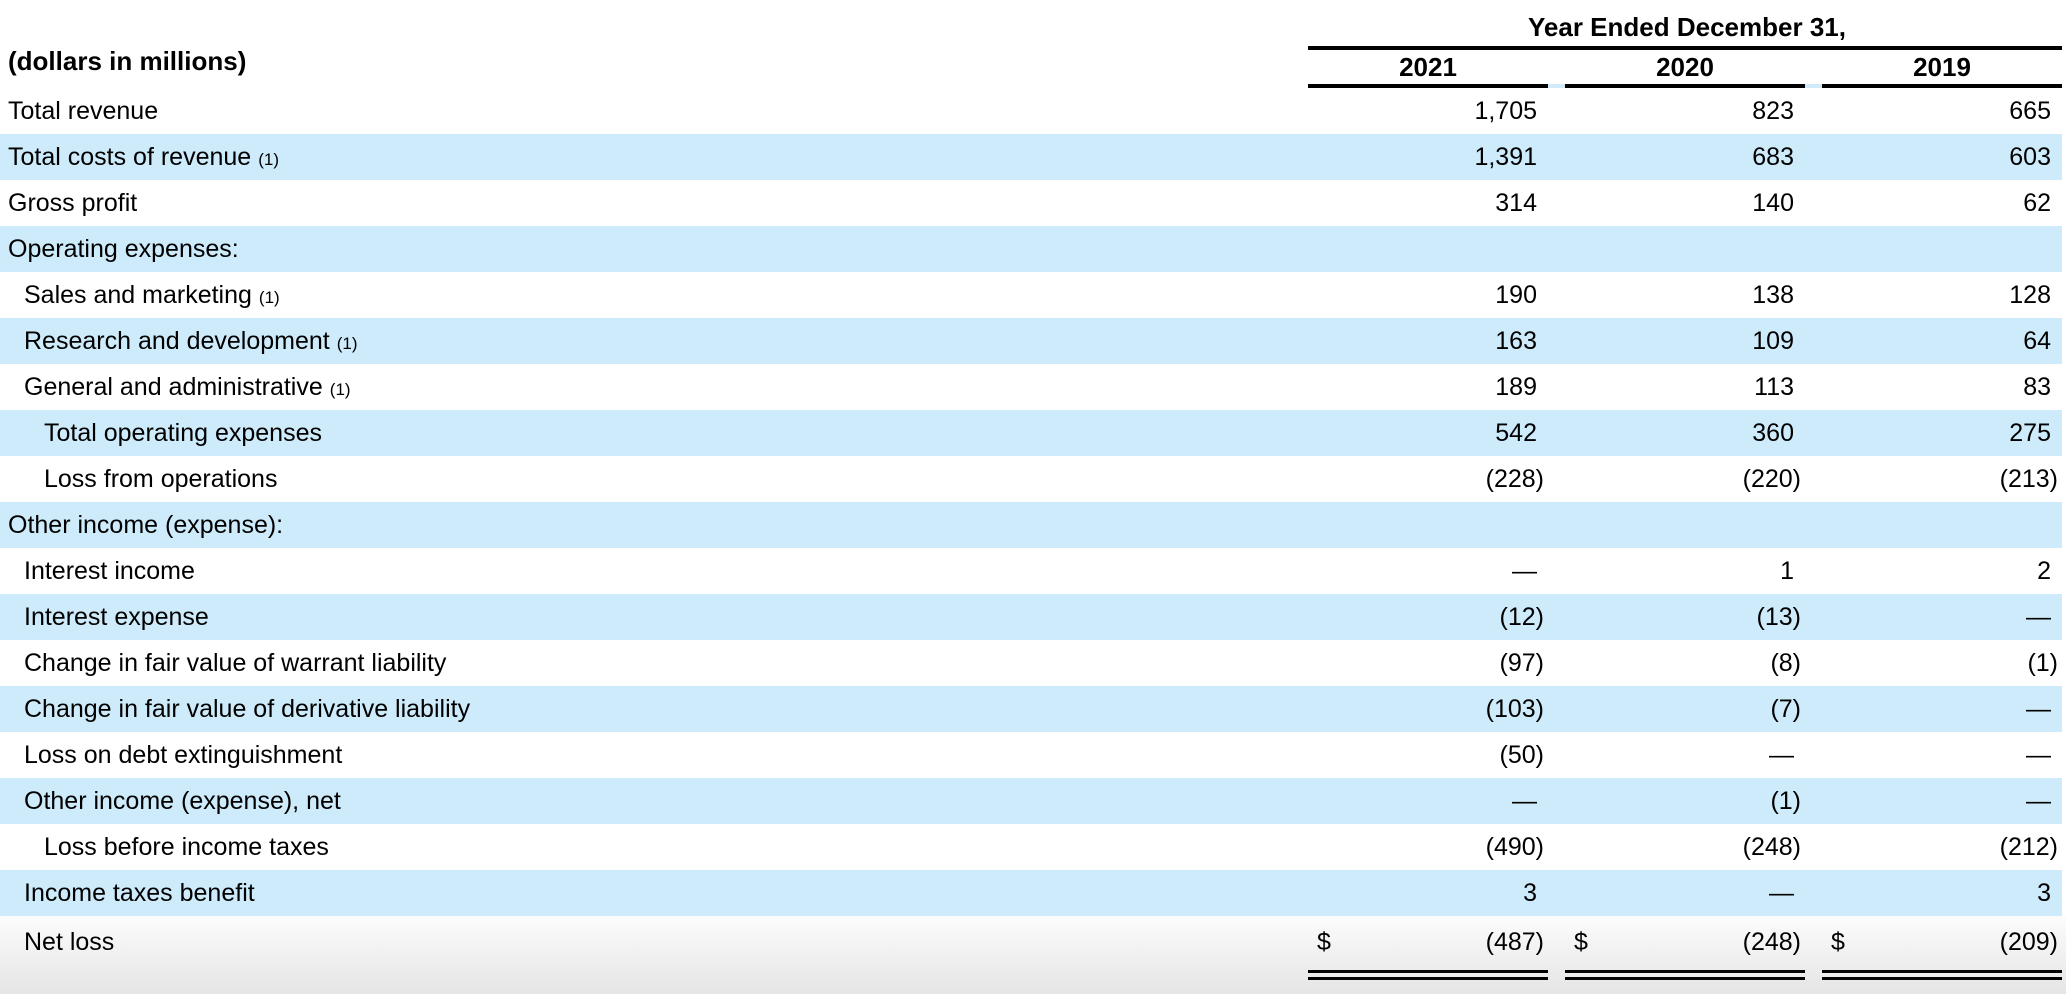 The height and width of the screenshot is (994, 2066). I want to click on row-label: Other income (expense):, so click(654, 525).